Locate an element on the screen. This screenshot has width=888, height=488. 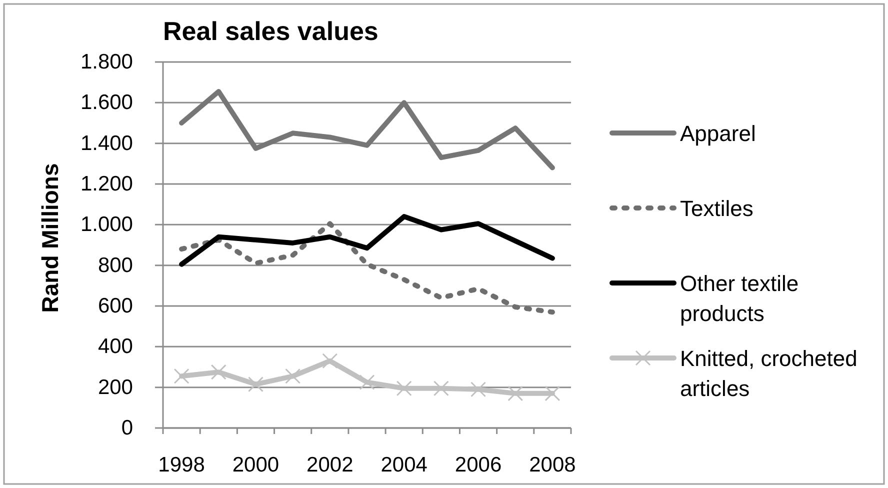
legend-label: Other textile products is located at coordinates (739, 298).